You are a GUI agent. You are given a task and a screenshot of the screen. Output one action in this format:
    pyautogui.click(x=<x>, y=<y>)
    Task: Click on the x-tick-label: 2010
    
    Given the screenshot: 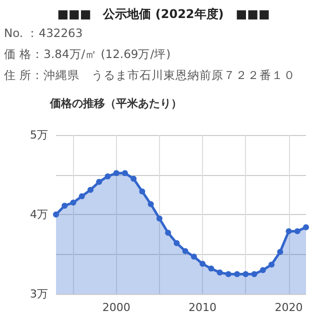 What is the action you would take?
    pyautogui.click(x=202, y=307)
    